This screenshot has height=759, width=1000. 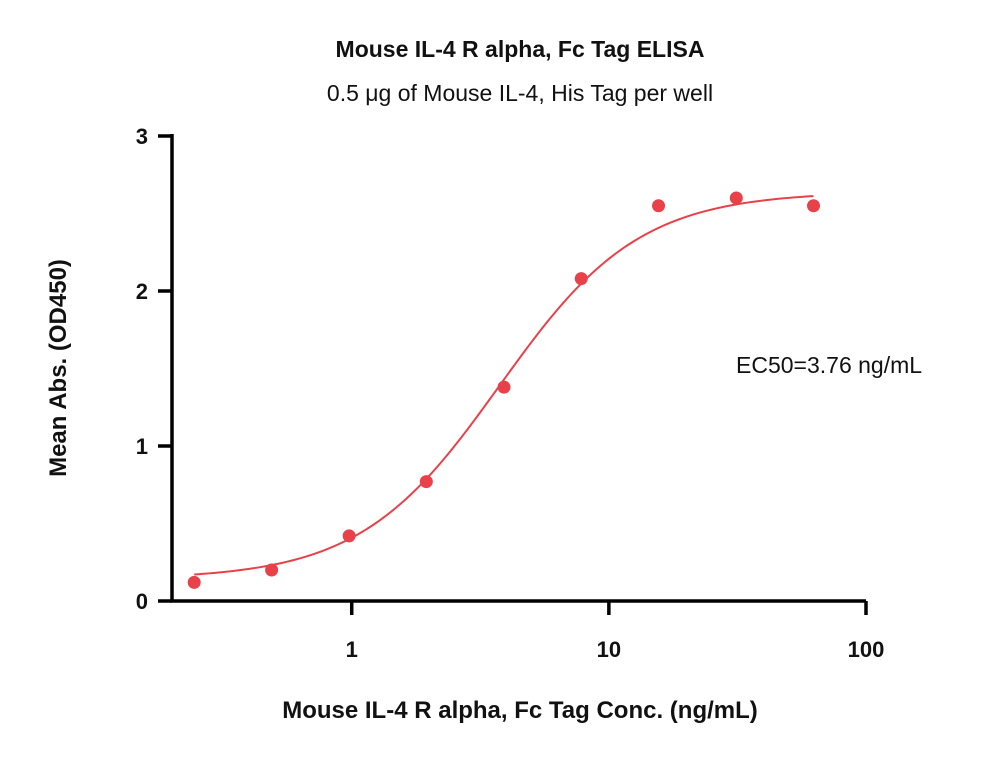 I want to click on y-tick-label: 2, so click(x=142, y=291).